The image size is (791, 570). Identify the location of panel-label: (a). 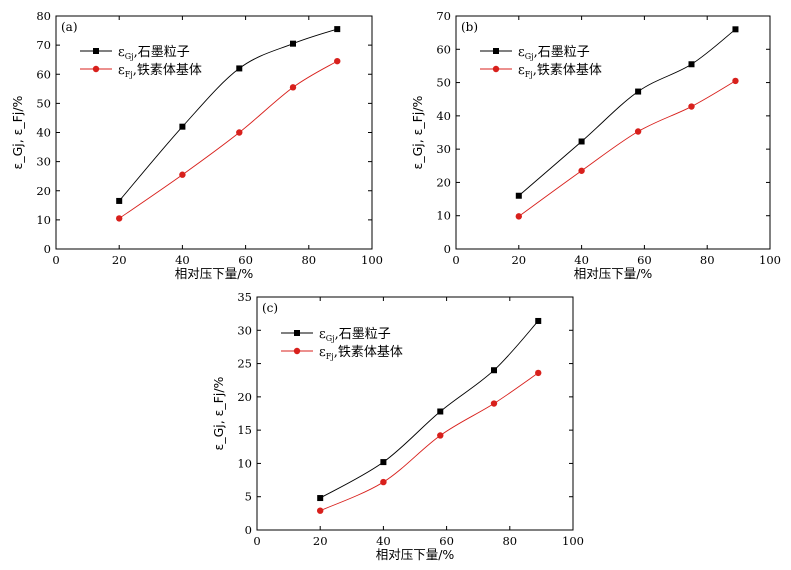
(69, 27).